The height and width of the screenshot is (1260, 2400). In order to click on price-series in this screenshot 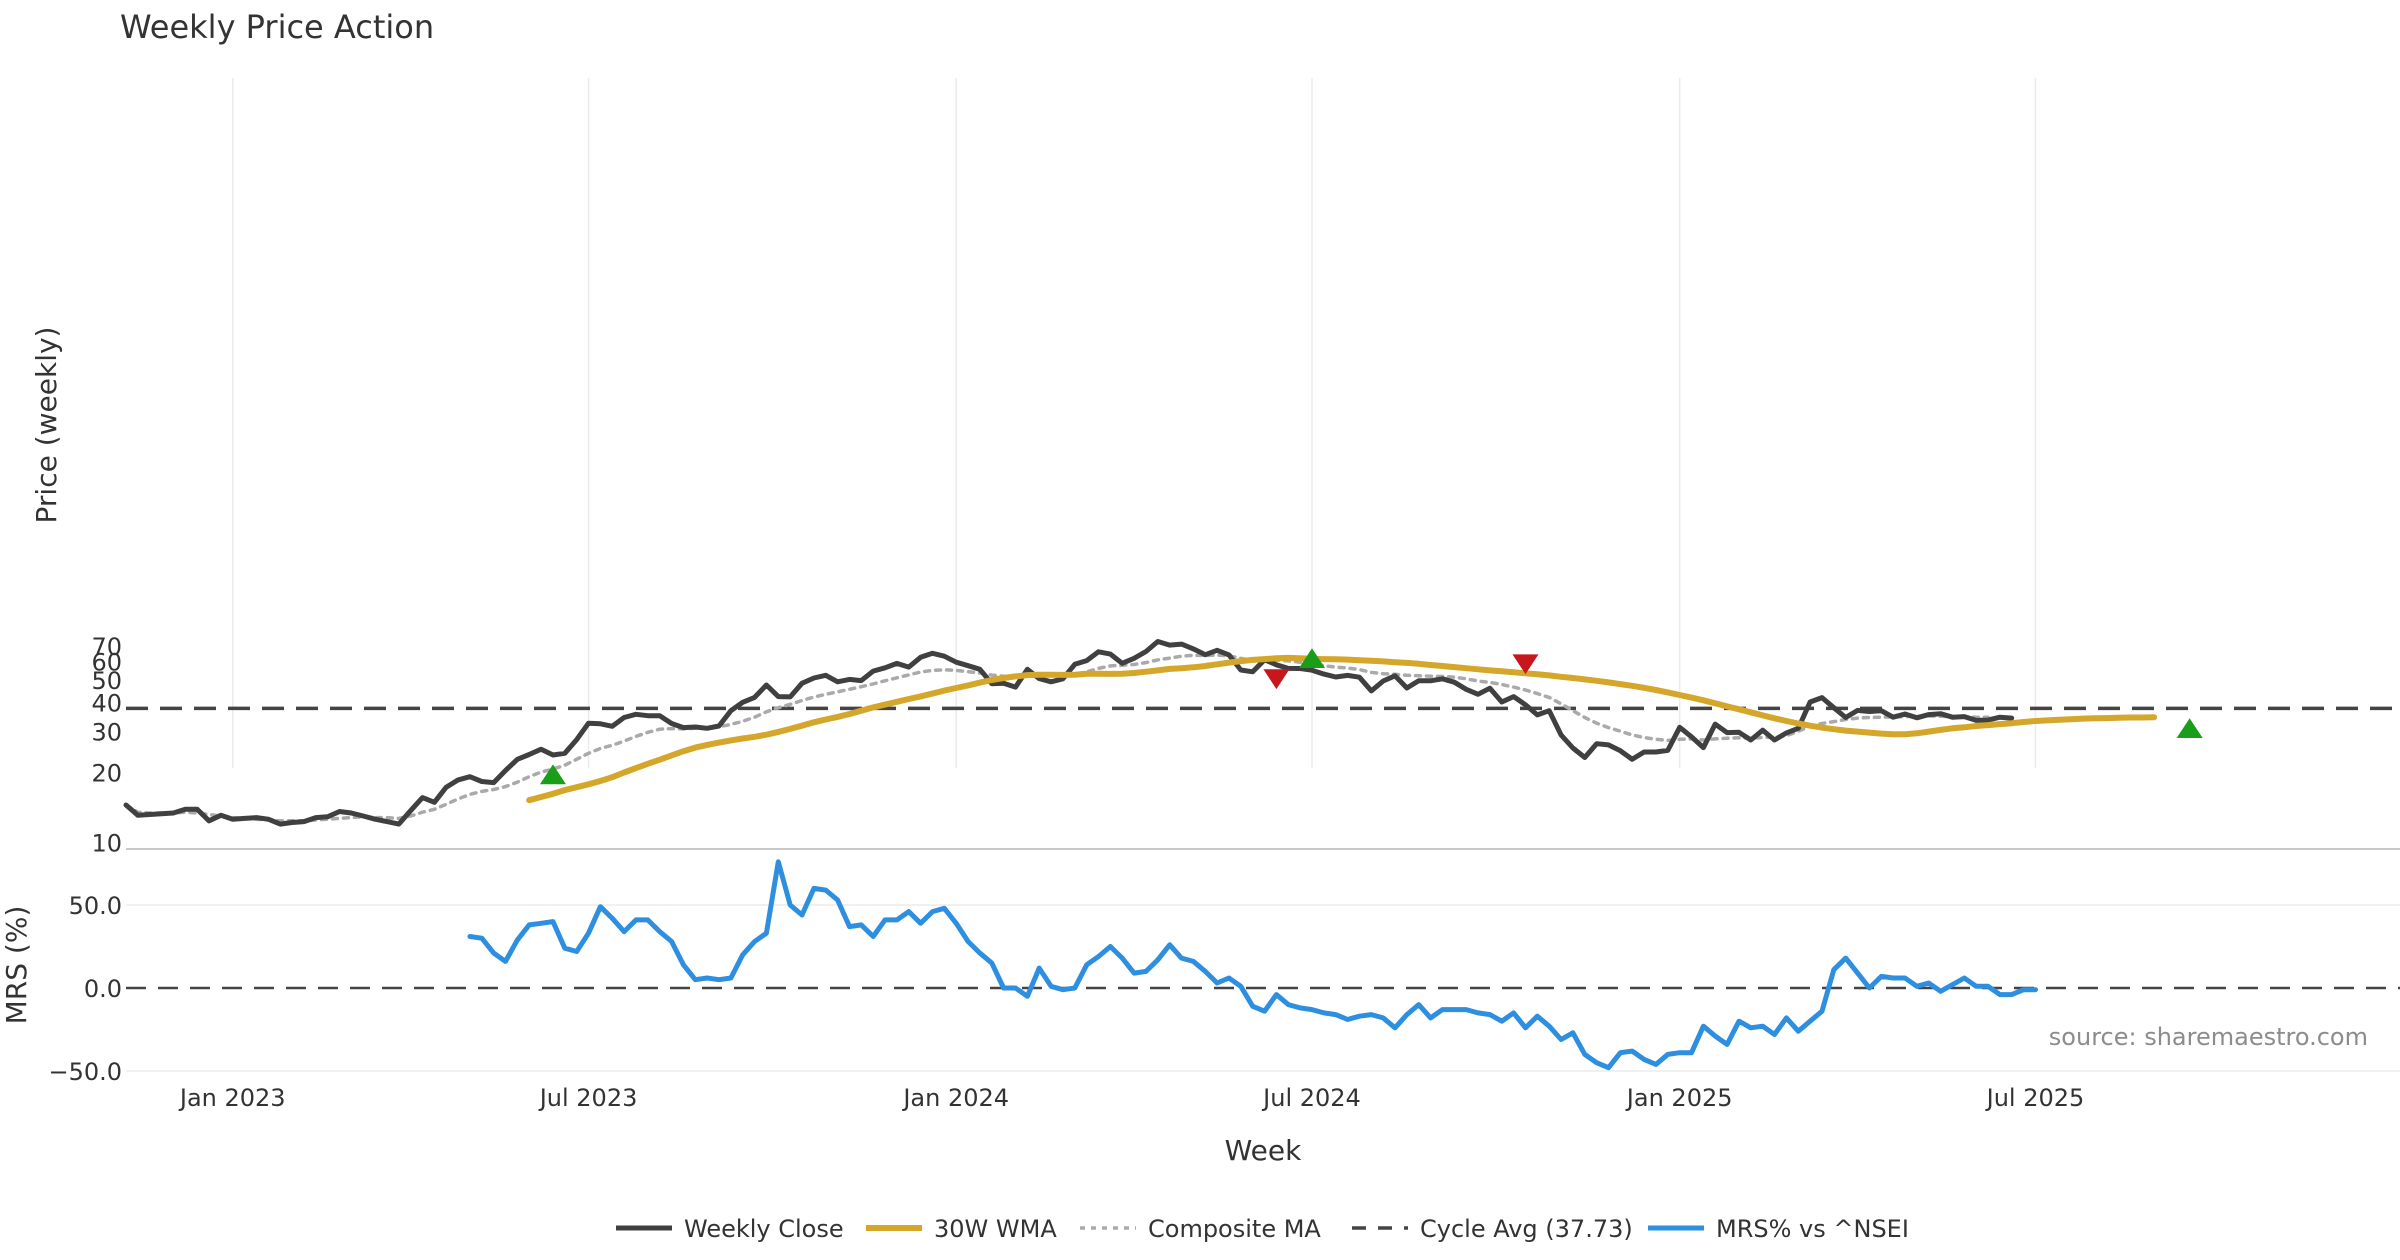, I will do `click(1261, 733)`.